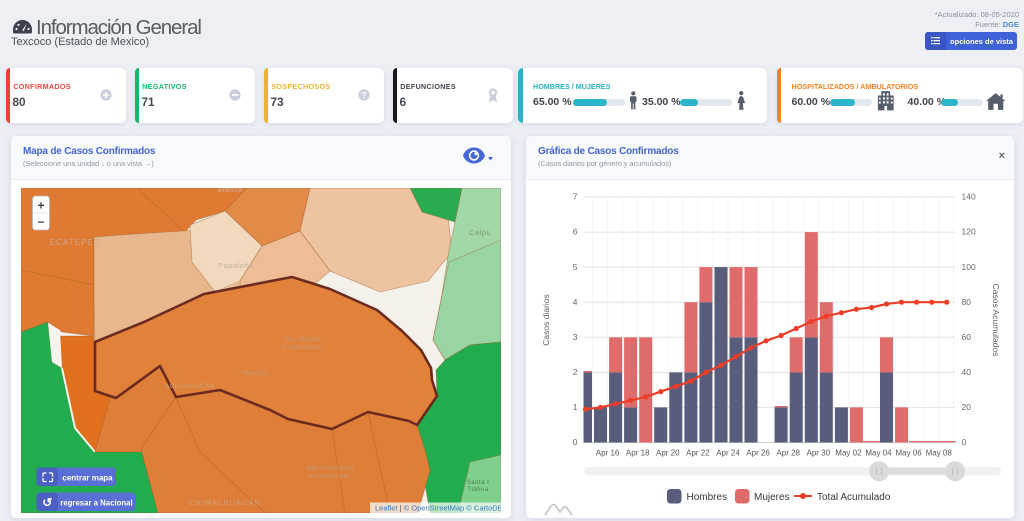  What do you see at coordinates (668, 453) in the screenshot?
I see `svg-text: Apr 20` at bounding box center [668, 453].